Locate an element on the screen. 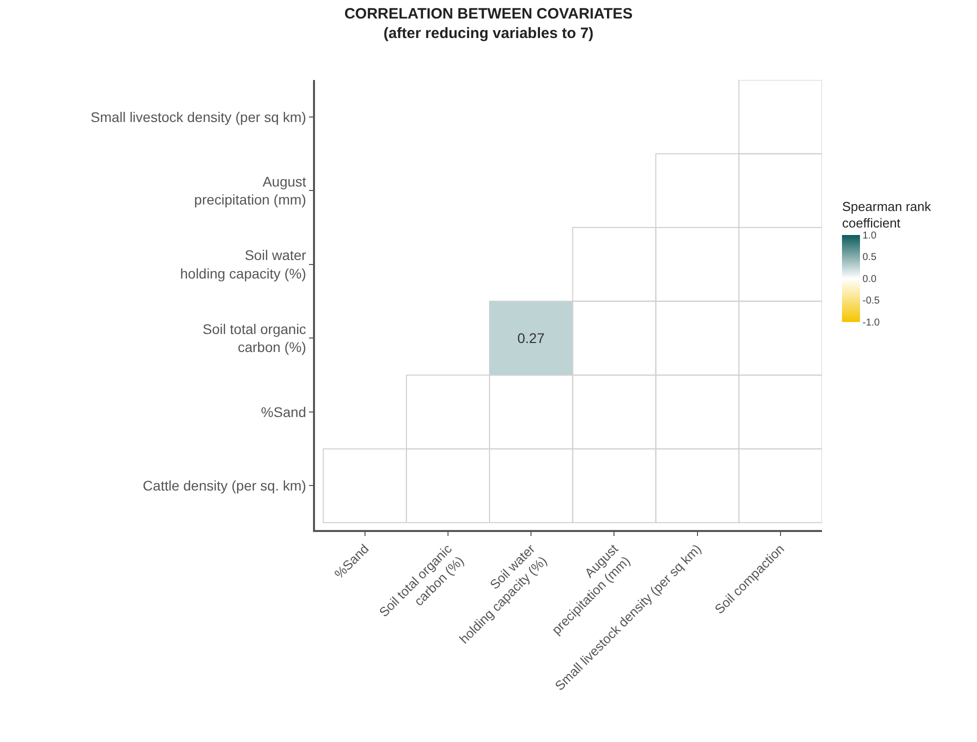 Image resolution: width=977 pixels, height=742 pixels. color-bar-label: 0.0 is located at coordinates (869, 279).